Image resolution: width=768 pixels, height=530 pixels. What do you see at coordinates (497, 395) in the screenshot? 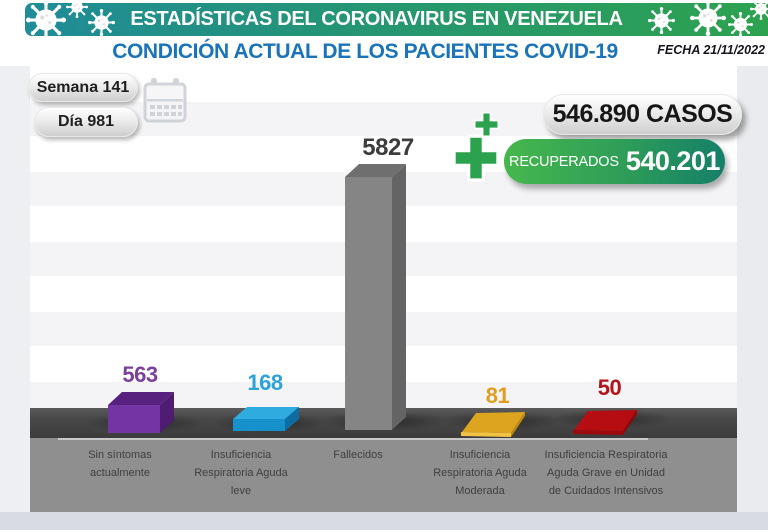
I see `value-label-ira-moderada: 81` at bounding box center [497, 395].